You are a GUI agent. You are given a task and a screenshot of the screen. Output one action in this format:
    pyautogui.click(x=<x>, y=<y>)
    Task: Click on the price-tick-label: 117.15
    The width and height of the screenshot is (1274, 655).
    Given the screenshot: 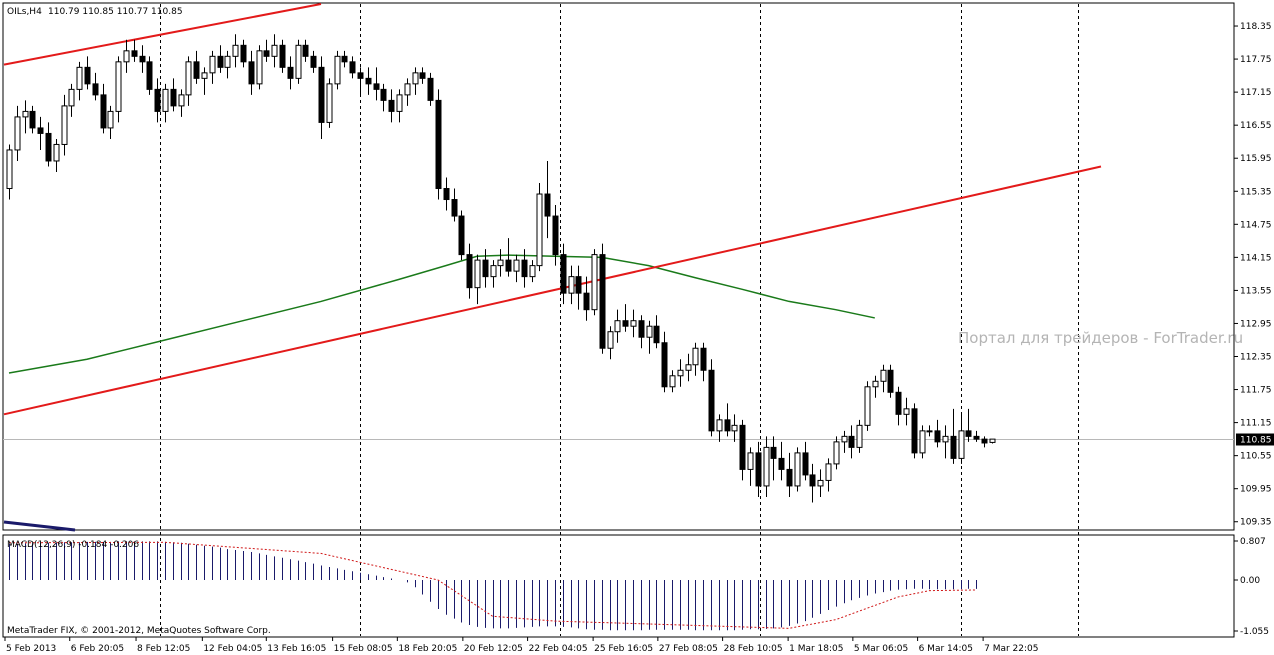 What is the action you would take?
    pyautogui.click(x=1256, y=93)
    